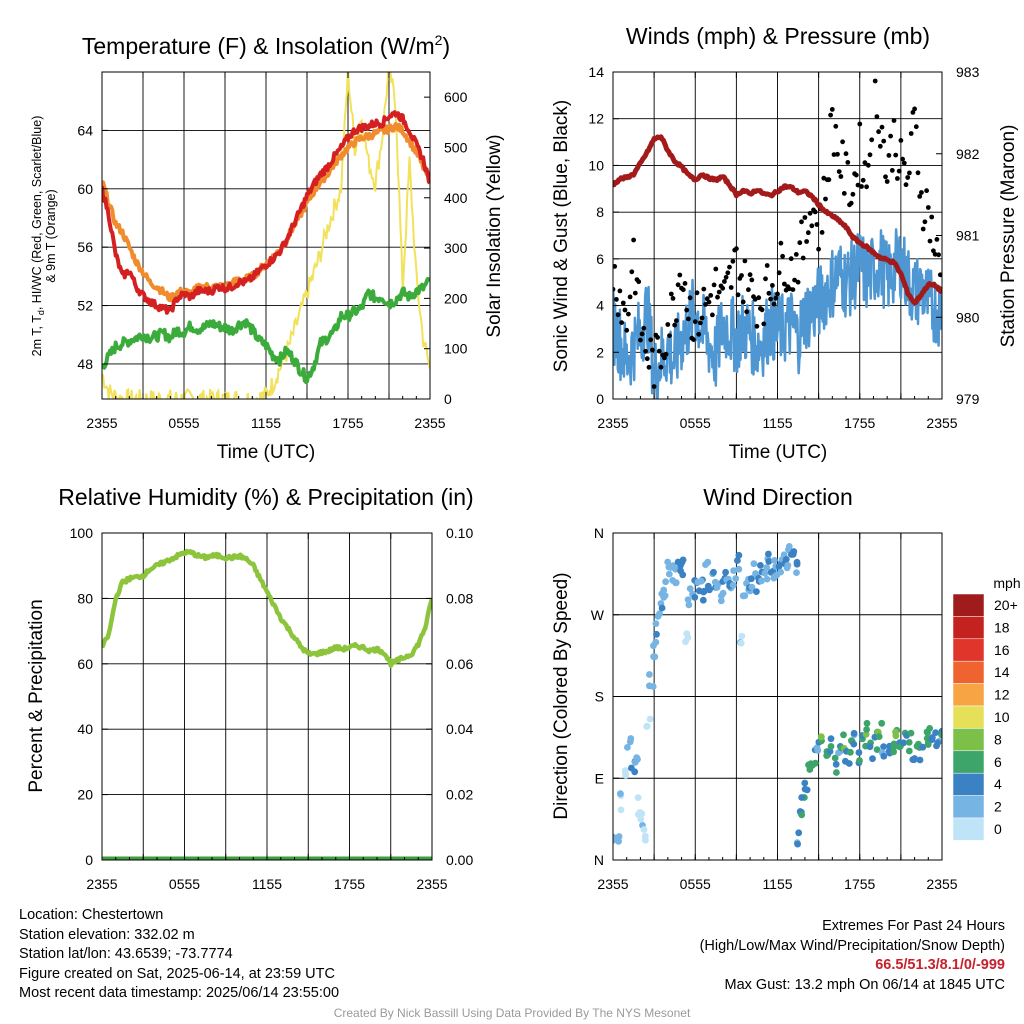 This screenshot has width=1024, height=1024. Describe the element at coordinates (913, 926) in the screenshot. I see `extremes-title: Extremes For Past 24 Hours` at that location.